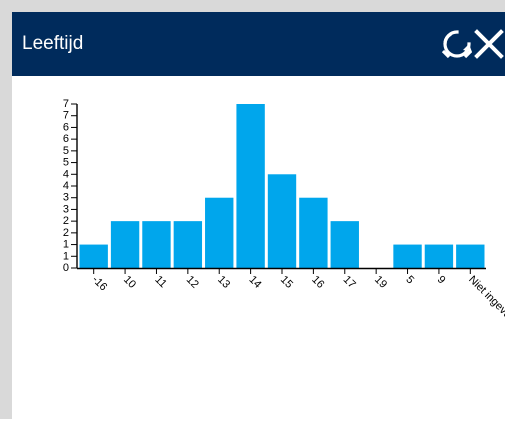  I want to click on y-tick-label: 0, so click(66, 268).